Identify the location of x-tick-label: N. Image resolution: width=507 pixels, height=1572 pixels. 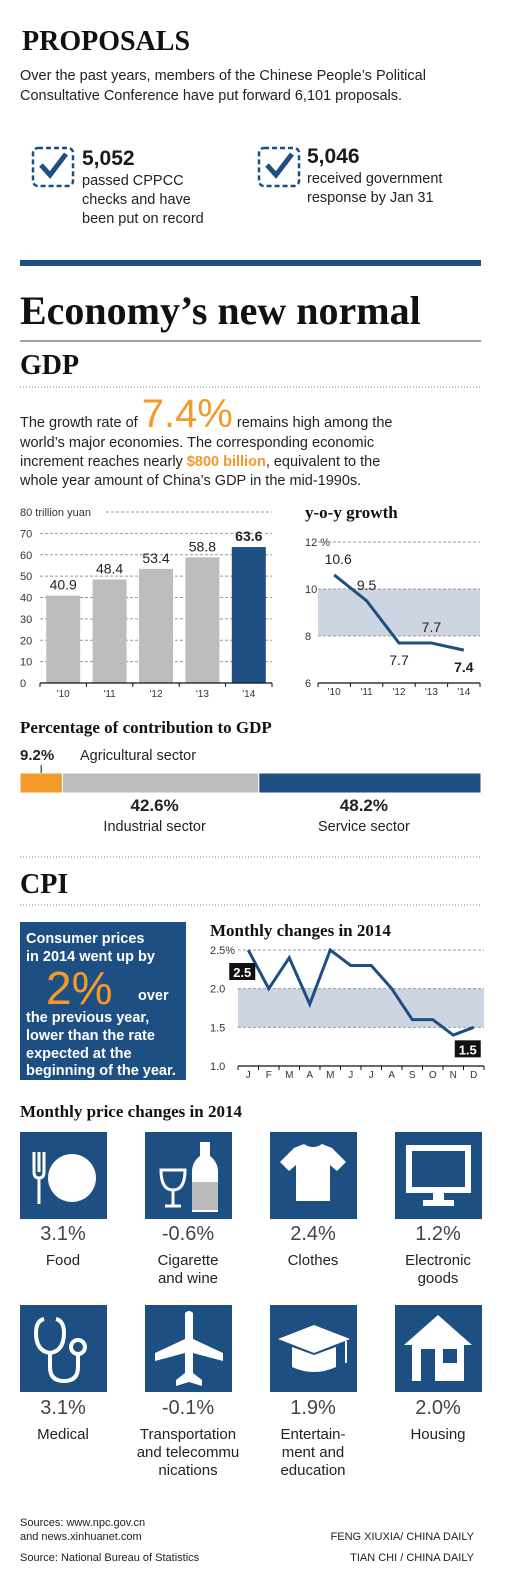
(453, 1075).